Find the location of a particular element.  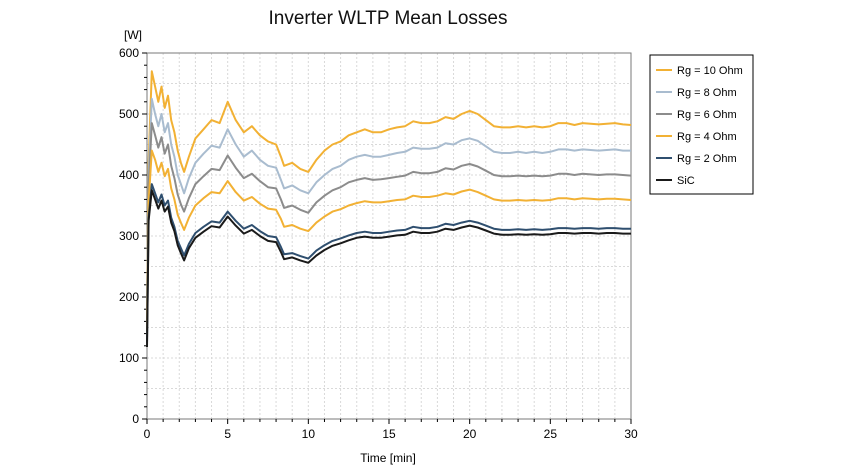

y-tick-label: 300 is located at coordinates (129, 236).